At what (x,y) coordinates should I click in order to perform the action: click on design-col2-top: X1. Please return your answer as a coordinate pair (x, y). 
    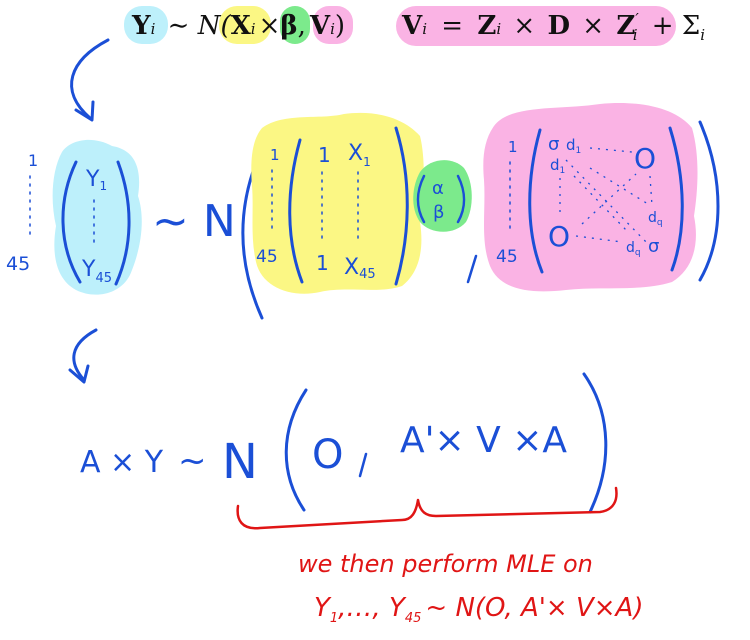
    Looking at the image, I should click on (359, 155).